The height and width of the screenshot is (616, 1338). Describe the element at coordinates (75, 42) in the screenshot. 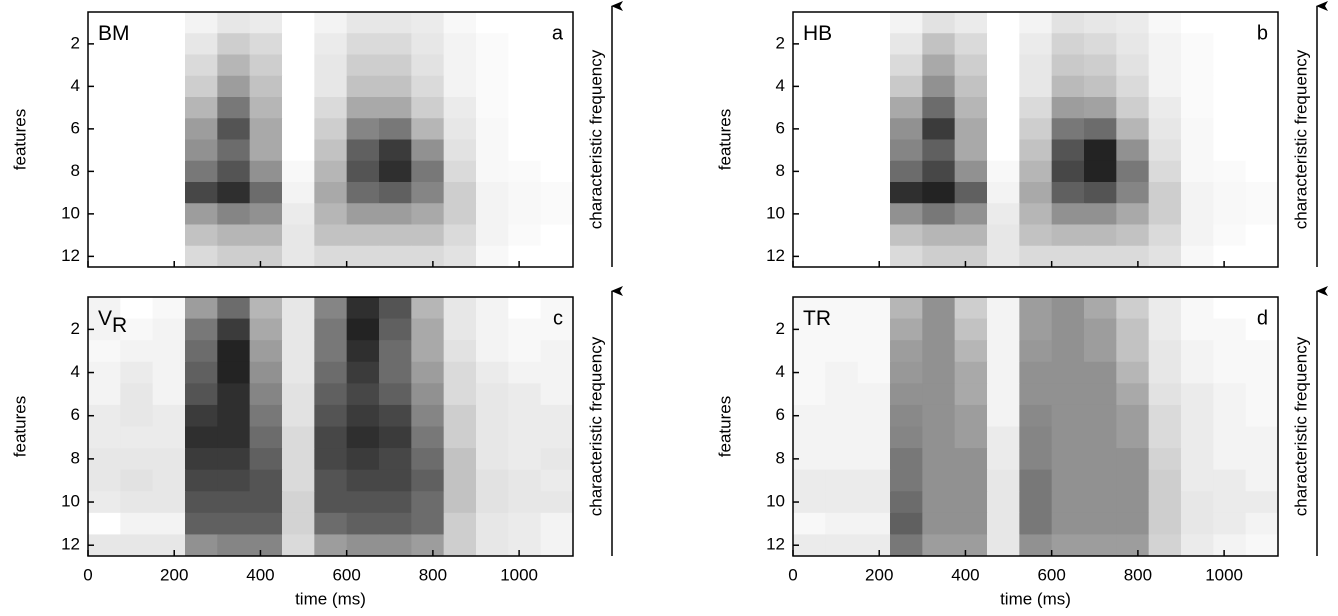

I see `y-tick-label: 2` at that location.